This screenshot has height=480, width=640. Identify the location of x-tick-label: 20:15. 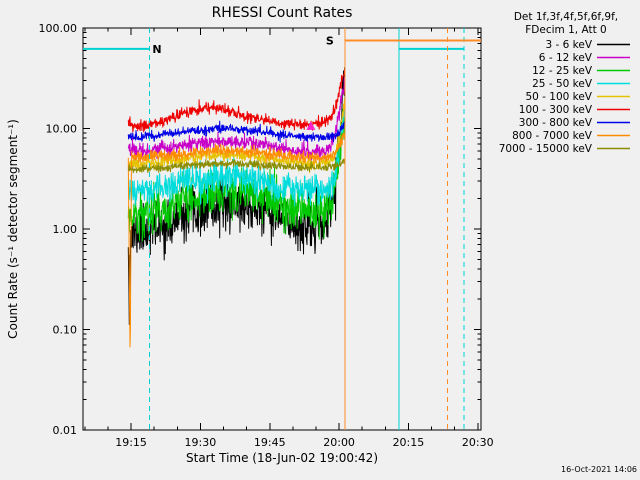
(409, 442).